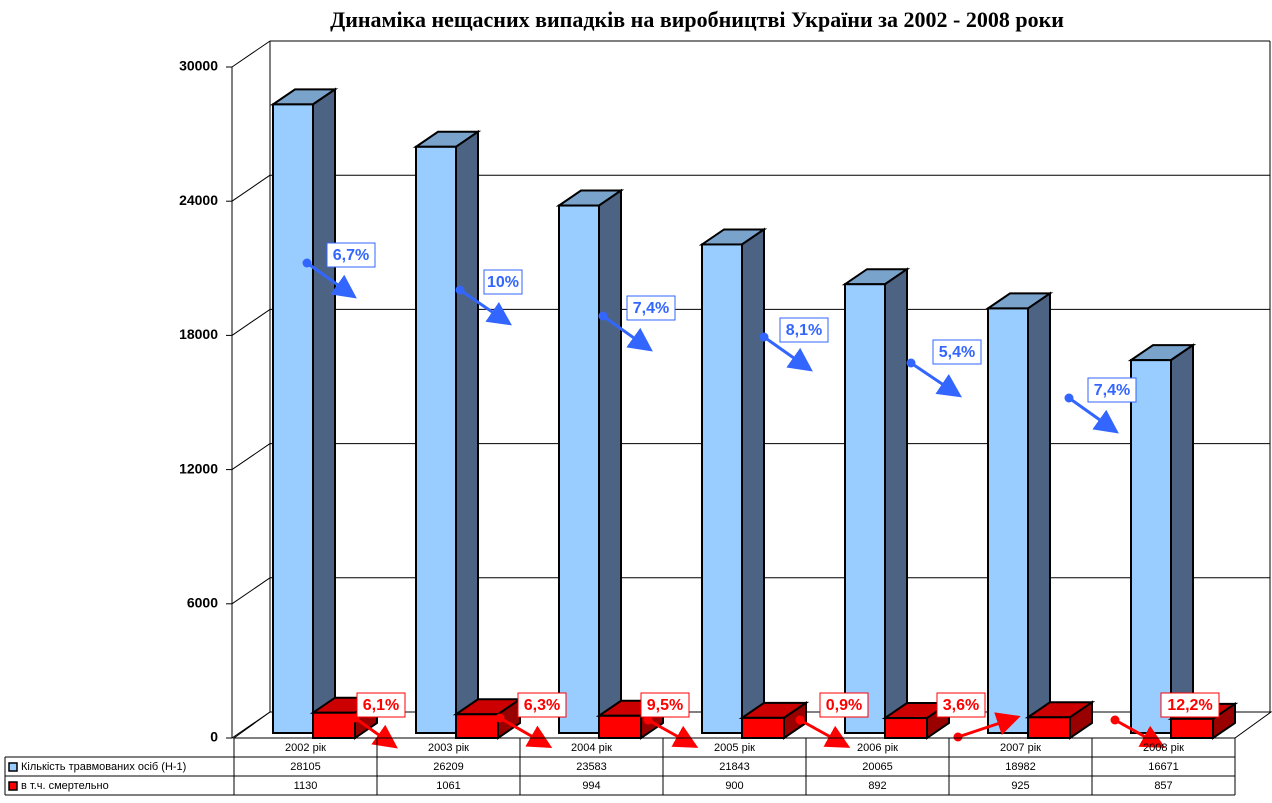 The width and height of the screenshot is (1272, 803). I want to click on table-value: 26209, so click(448, 767).